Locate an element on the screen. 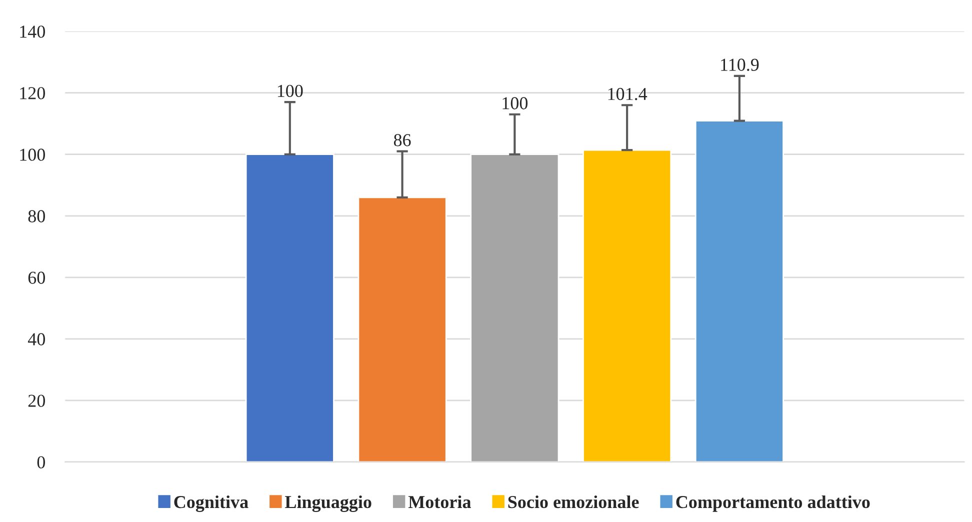 This screenshot has height=522, width=972. y-tick-label: 140 is located at coordinates (32, 32).